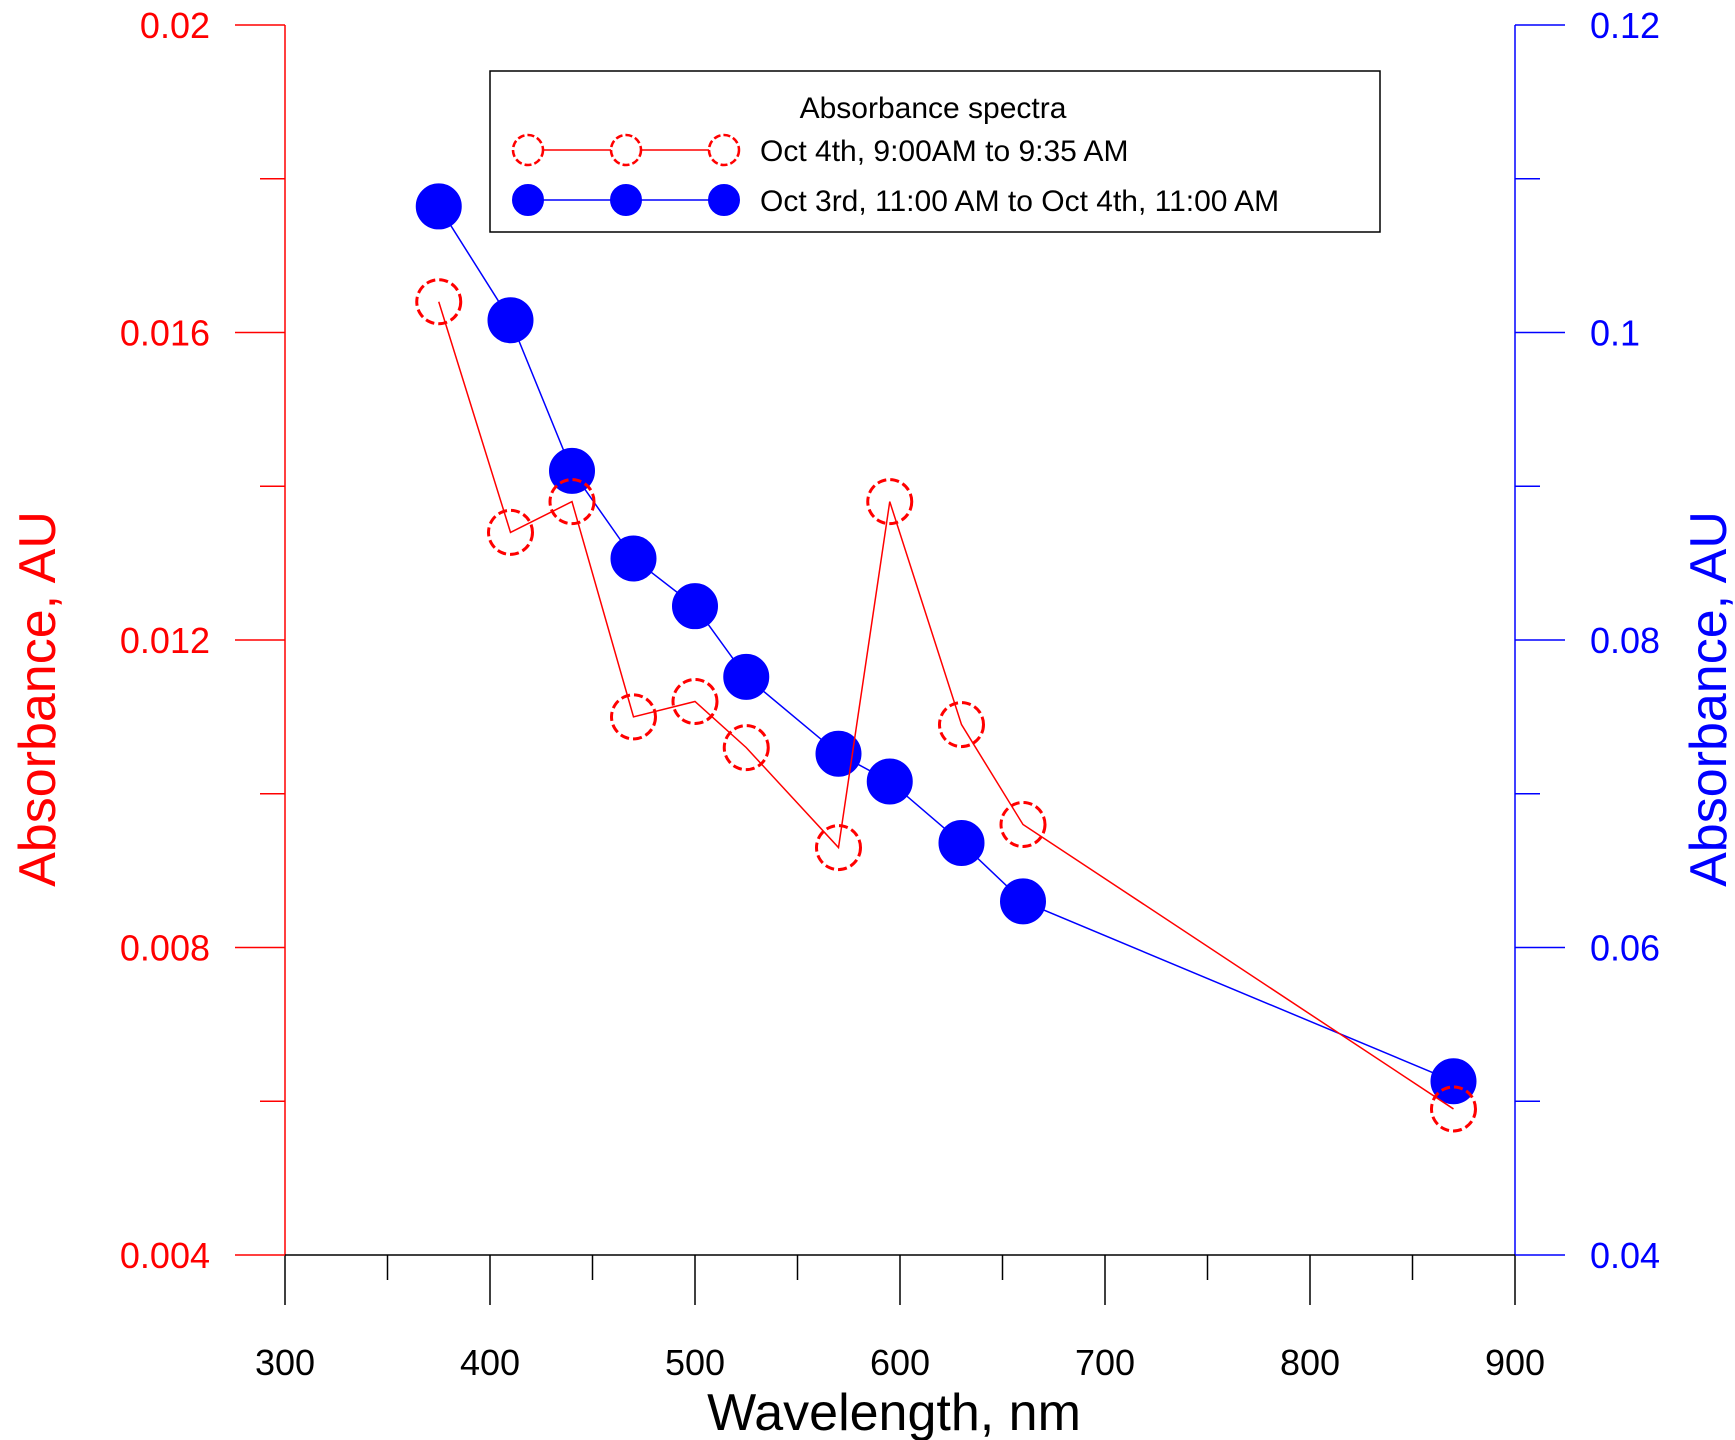 This screenshot has width=1735, height=1440. Describe the element at coordinates (165, 948) in the screenshot. I see `y-left-tick-label: 0.008` at that location.